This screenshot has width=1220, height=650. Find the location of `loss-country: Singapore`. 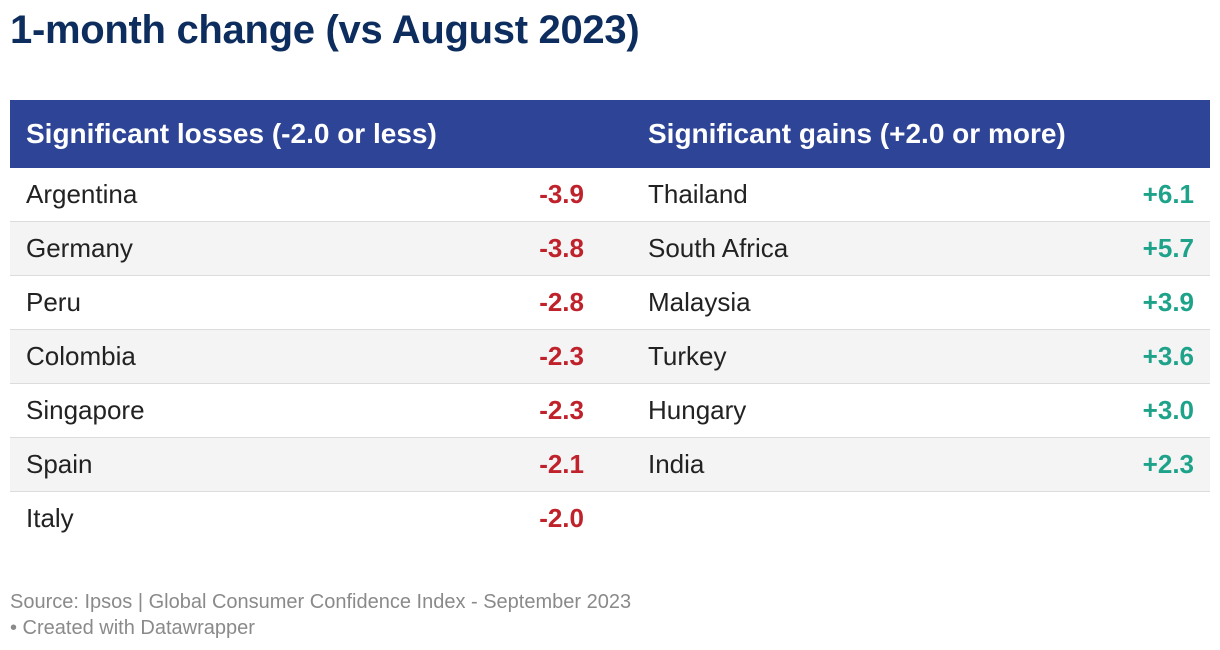

loss-country: Singapore is located at coordinates (85, 410).